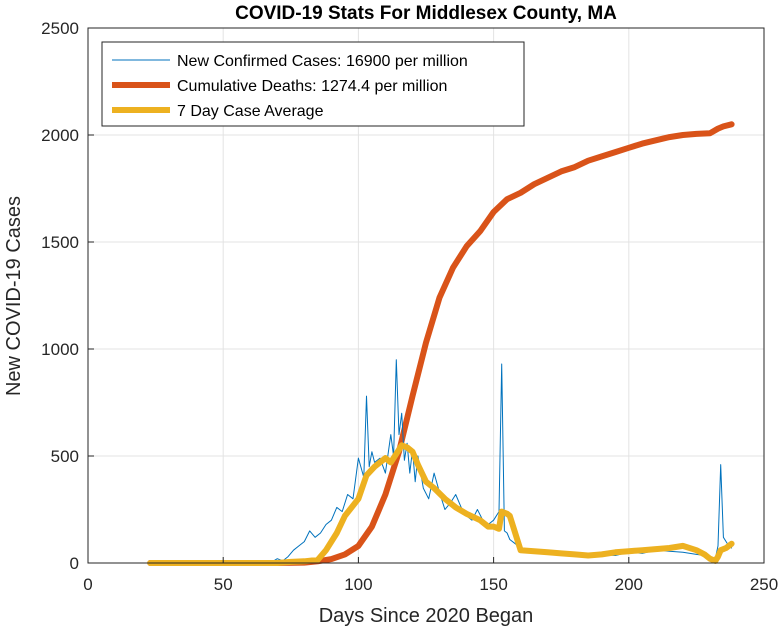 The image size is (784, 630). What do you see at coordinates (358, 584) in the screenshot?
I see `x-tick-label: 100` at bounding box center [358, 584].